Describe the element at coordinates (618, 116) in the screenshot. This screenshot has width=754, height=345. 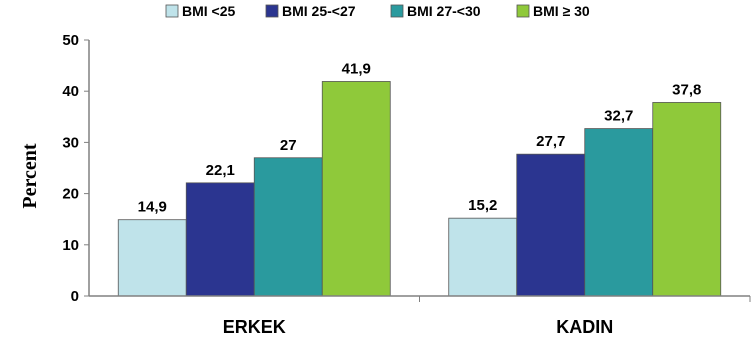
I see `data-label: 32,7` at that location.